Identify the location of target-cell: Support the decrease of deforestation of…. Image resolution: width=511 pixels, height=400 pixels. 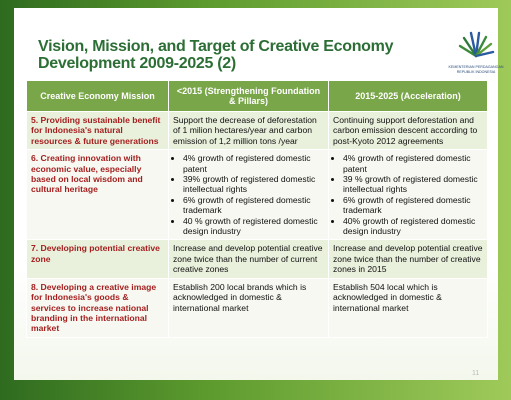
(248, 130).